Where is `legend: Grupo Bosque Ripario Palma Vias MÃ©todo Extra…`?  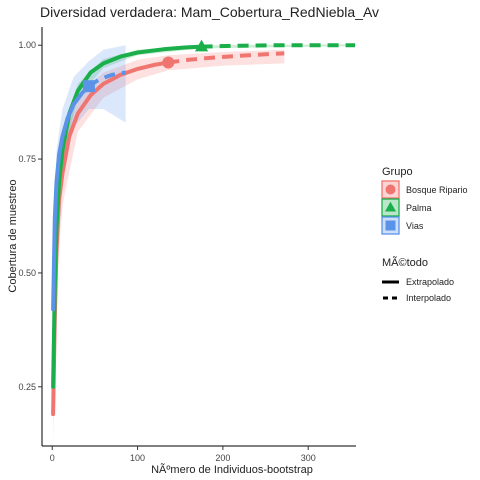 legend: Grupo Bosque Ripario Palma Vias MÃ©todo Extra… is located at coordinates (424, 234).